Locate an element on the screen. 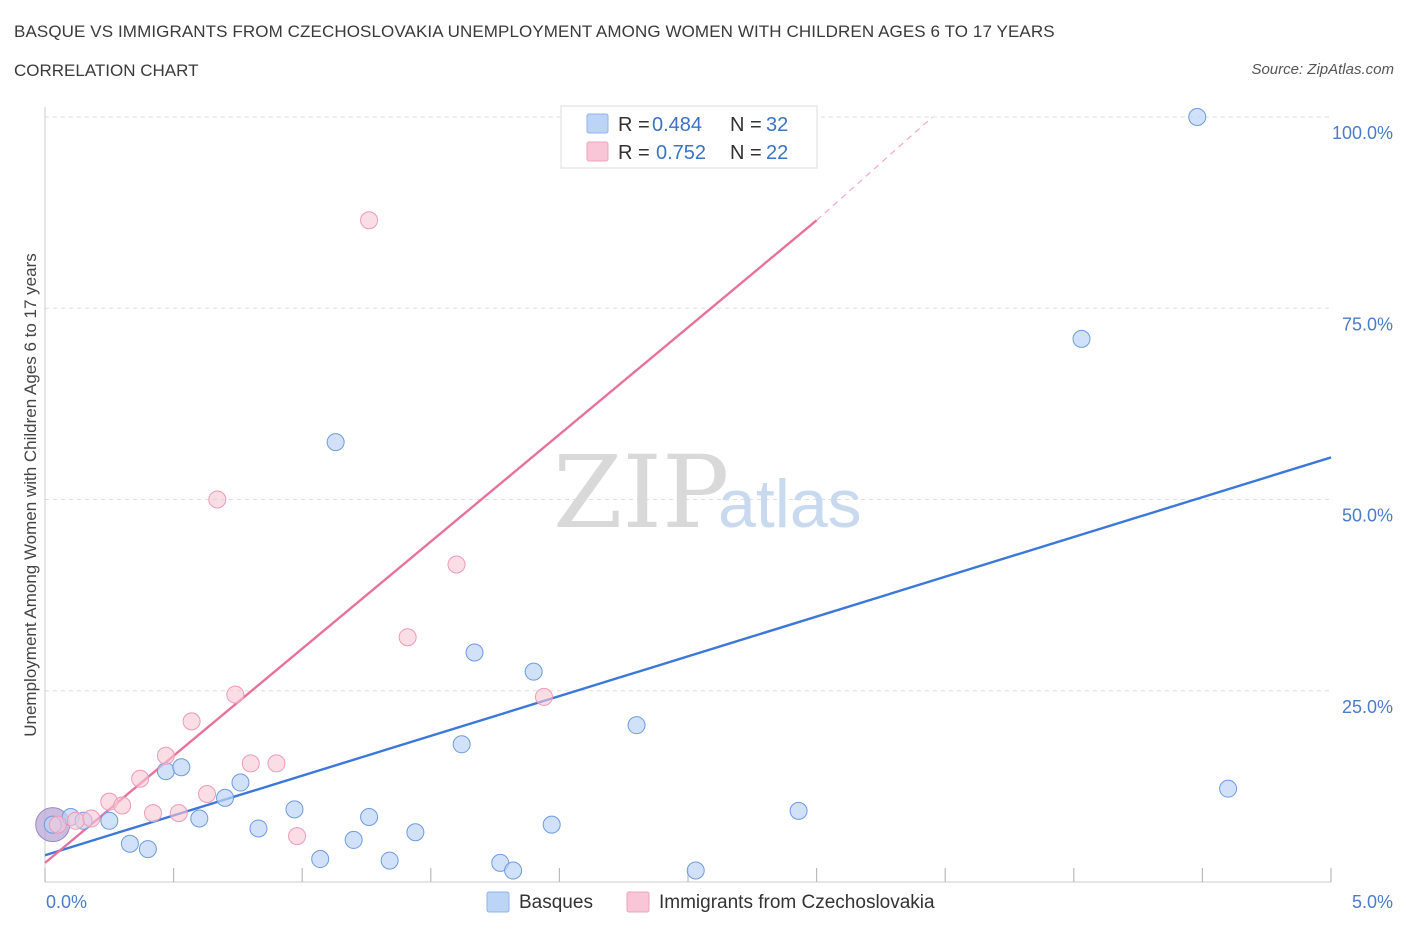  bottom-legend-swatch-basques is located at coordinates (498, 902).